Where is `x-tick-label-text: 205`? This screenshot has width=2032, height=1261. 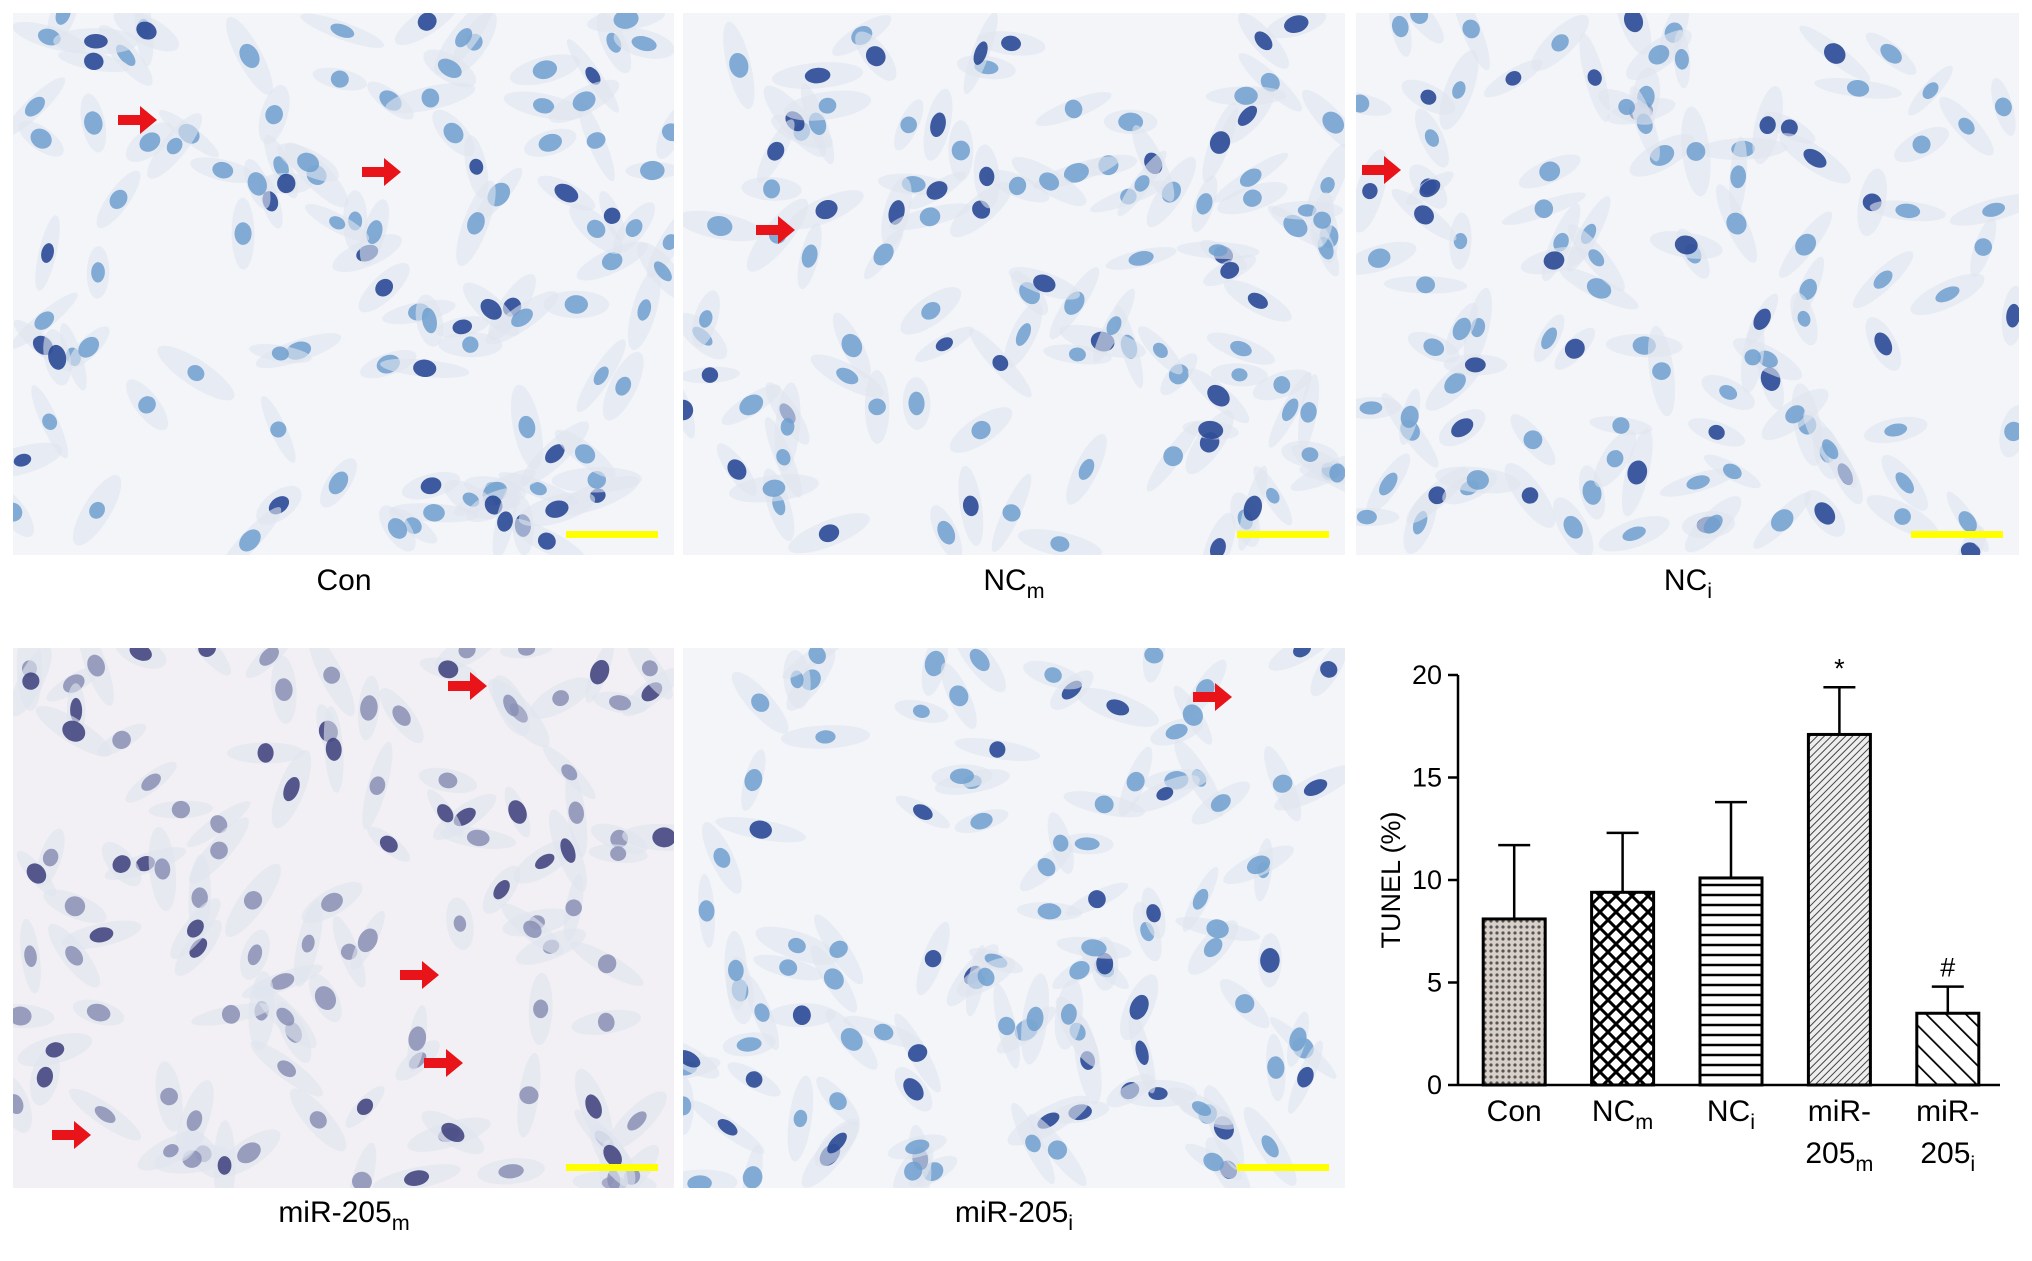 x-tick-label-text: 205 is located at coordinates (1945, 1153).